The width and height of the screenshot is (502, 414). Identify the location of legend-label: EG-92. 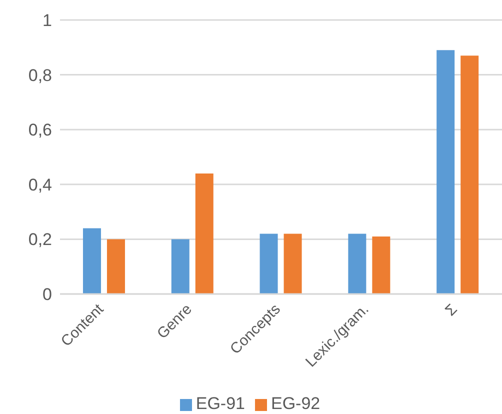
(295, 403).